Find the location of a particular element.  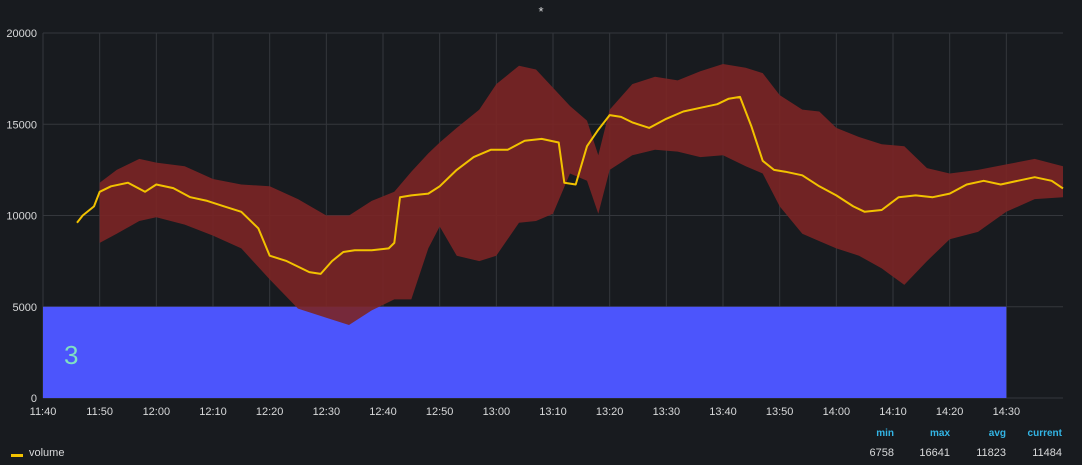

y-axis-ticks: 0 5000 10000 15000 20000 is located at coordinates (21, 216).